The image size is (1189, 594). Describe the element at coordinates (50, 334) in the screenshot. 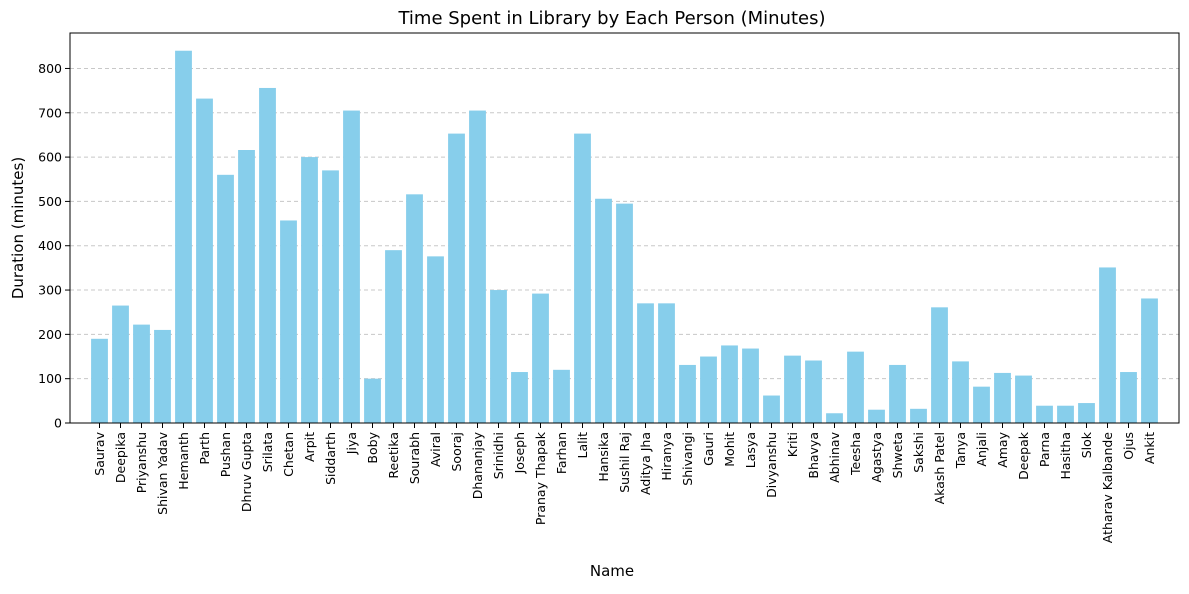

I see `y-tick-label: 200` at that location.